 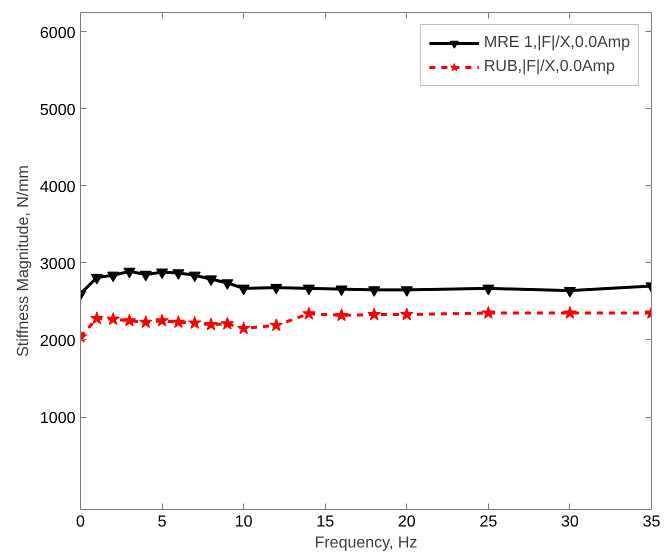 What do you see at coordinates (243, 522) in the screenshot?
I see `x-tick-label: 10` at bounding box center [243, 522].